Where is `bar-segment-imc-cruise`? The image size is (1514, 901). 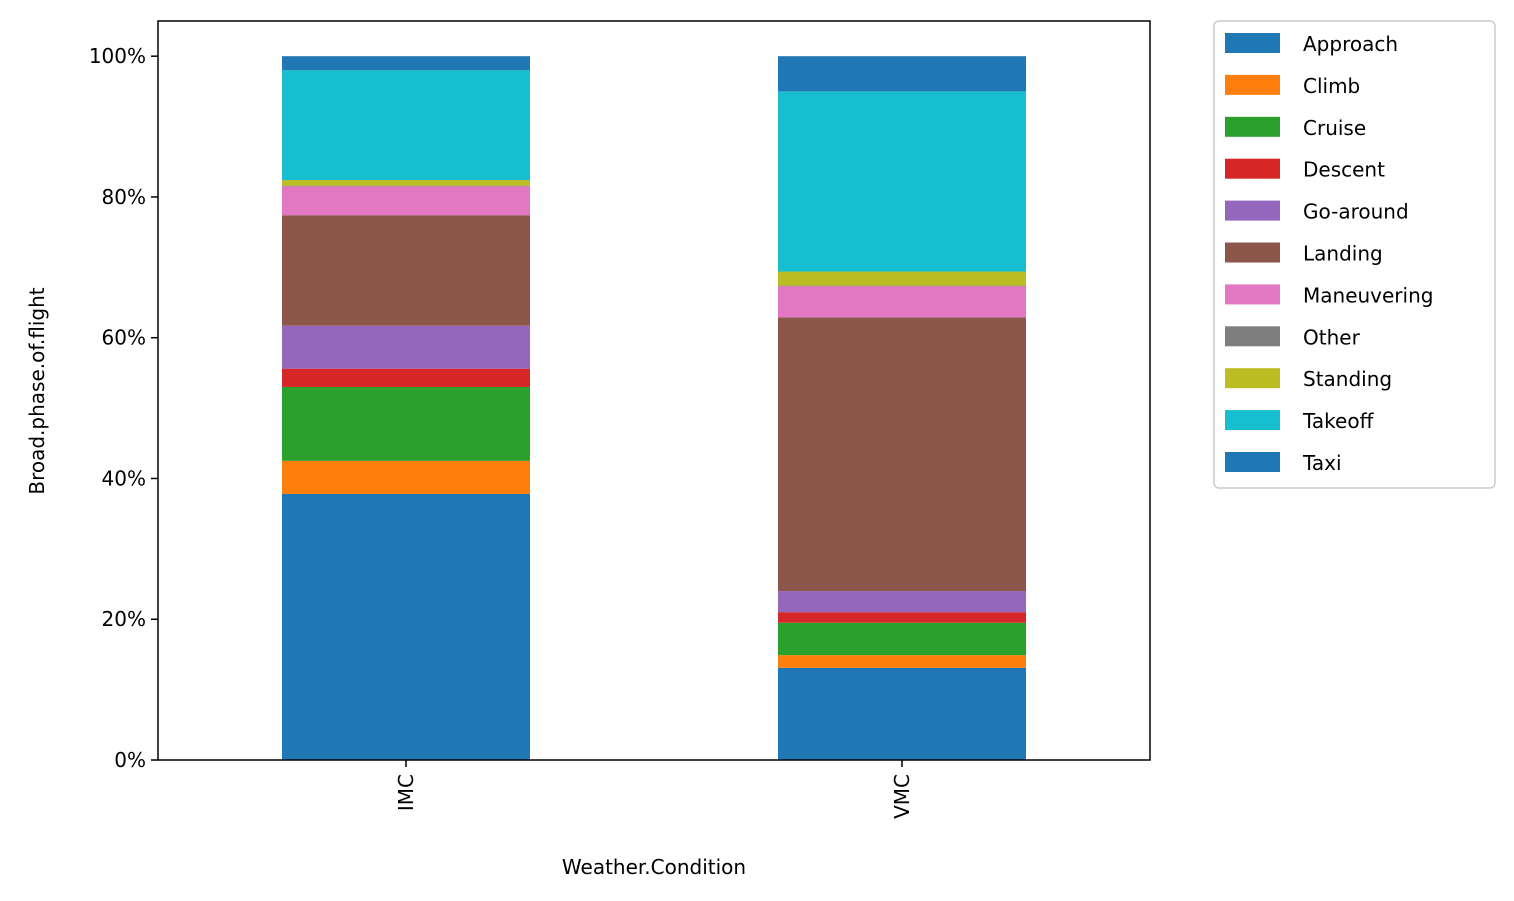 bar-segment-imc-cruise is located at coordinates (406, 423).